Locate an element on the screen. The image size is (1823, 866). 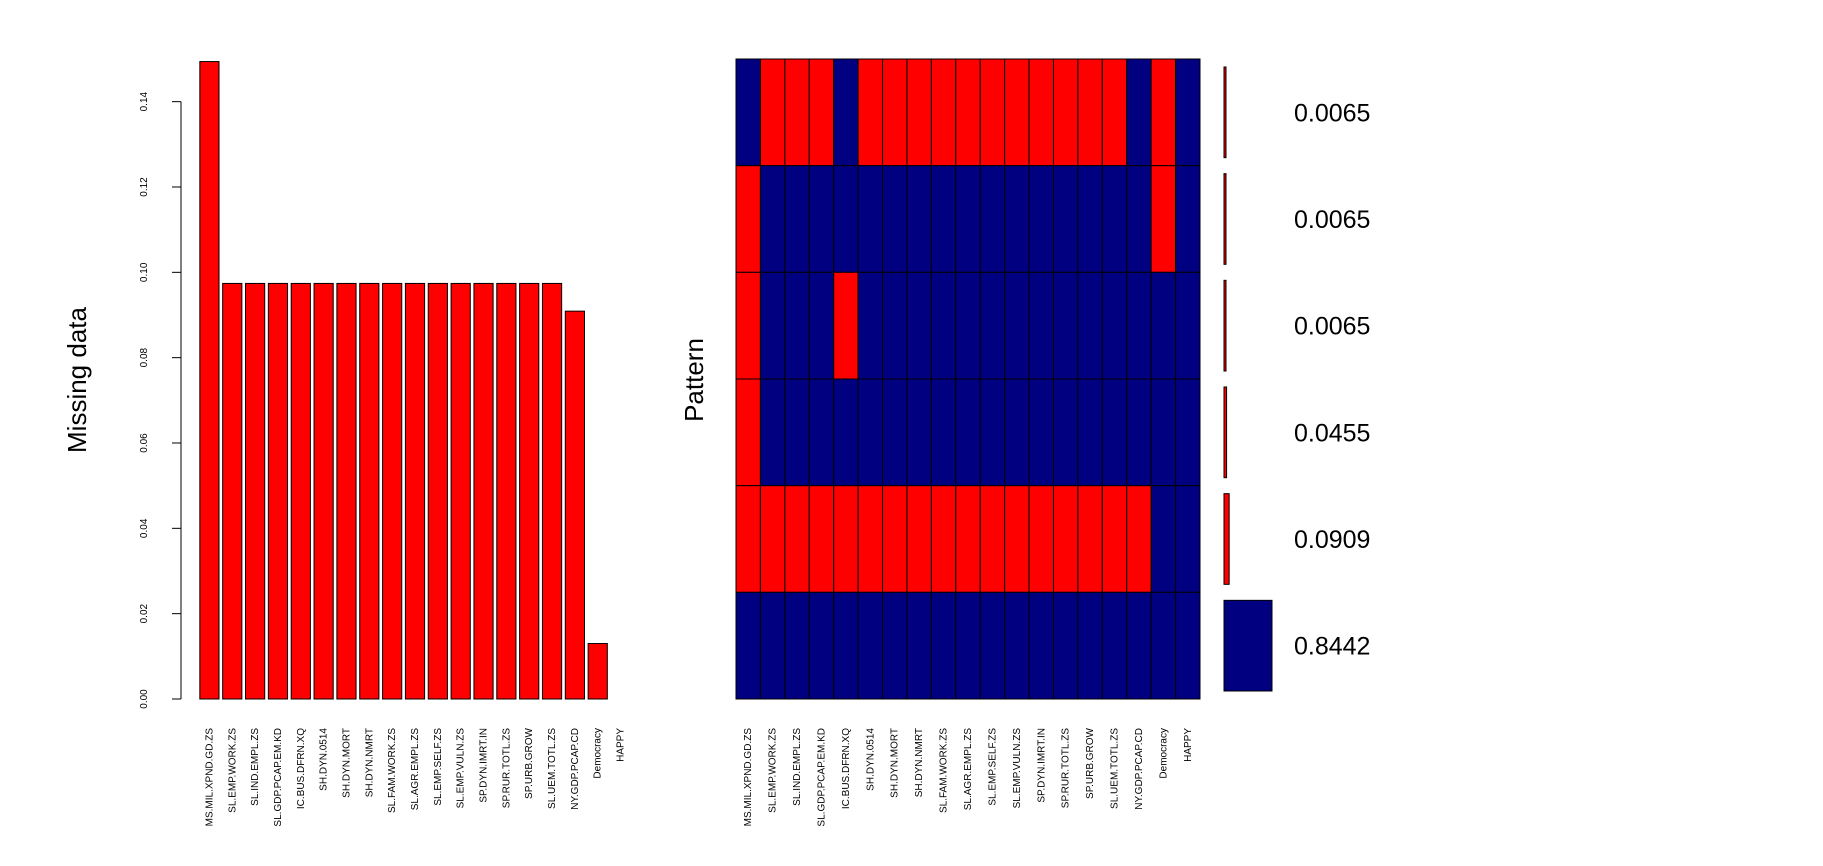
x-tick-label: SL.UEM.TOTL.ZS is located at coordinates (552, 768).